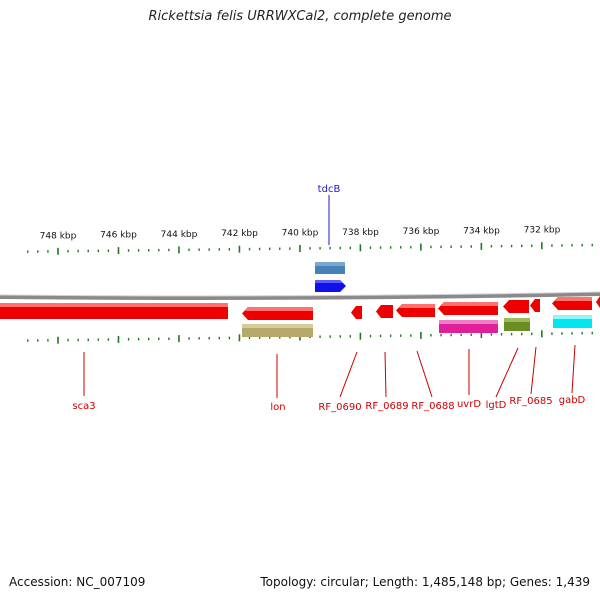 The height and width of the screenshot is (600, 600). I want to click on gene-label-RF_0688: RF_0688, so click(432, 406).